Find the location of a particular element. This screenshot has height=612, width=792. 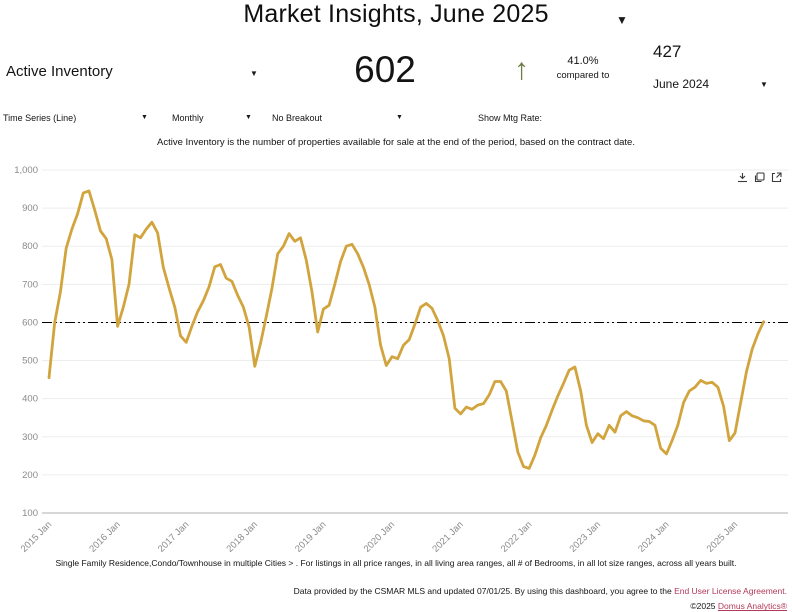

frequency-dropdown: Monthly is located at coordinates (188, 118).